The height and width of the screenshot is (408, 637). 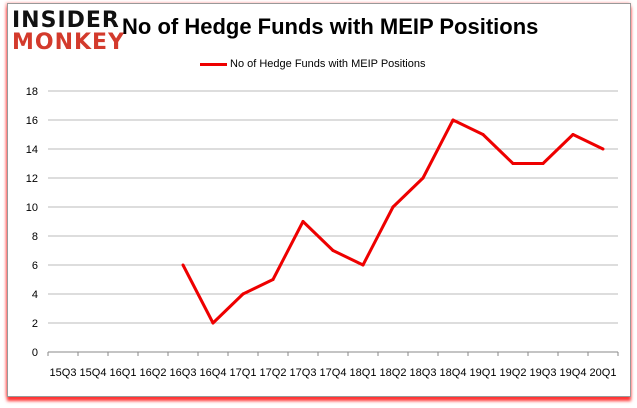 What do you see at coordinates (35, 324) in the screenshot?
I see `y-tick-label: 2` at bounding box center [35, 324].